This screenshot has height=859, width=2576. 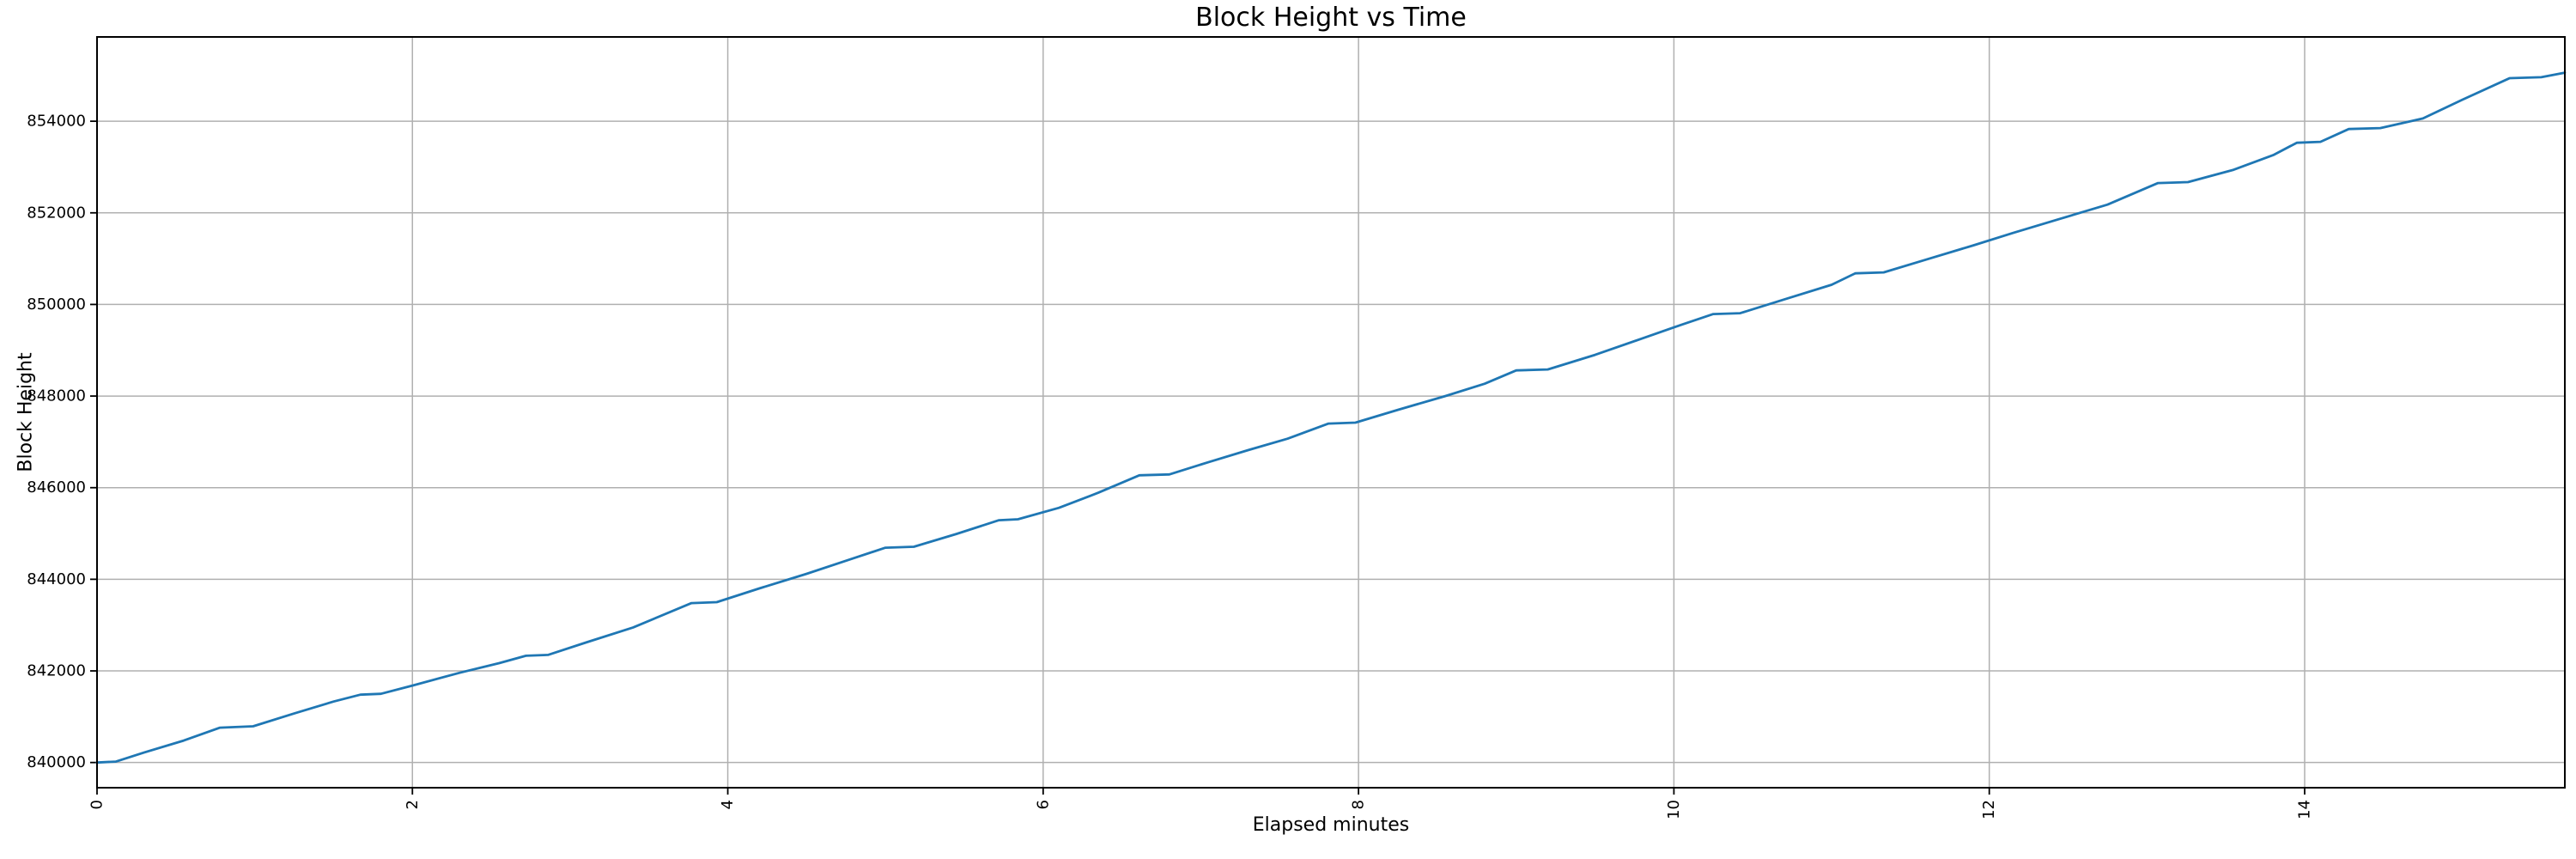 I want to click on x-tick-label: 14, so click(x=2304, y=809).